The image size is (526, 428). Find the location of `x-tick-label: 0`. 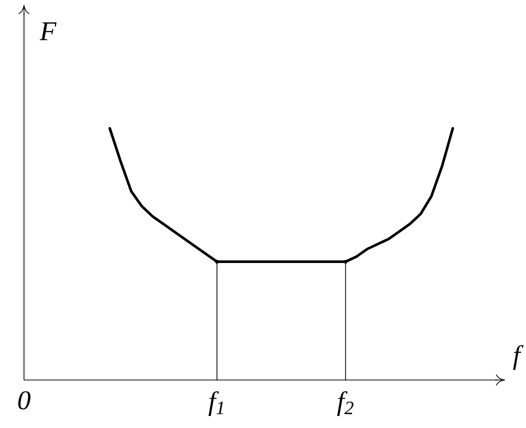

x-tick-label: 0 is located at coordinates (24, 400).